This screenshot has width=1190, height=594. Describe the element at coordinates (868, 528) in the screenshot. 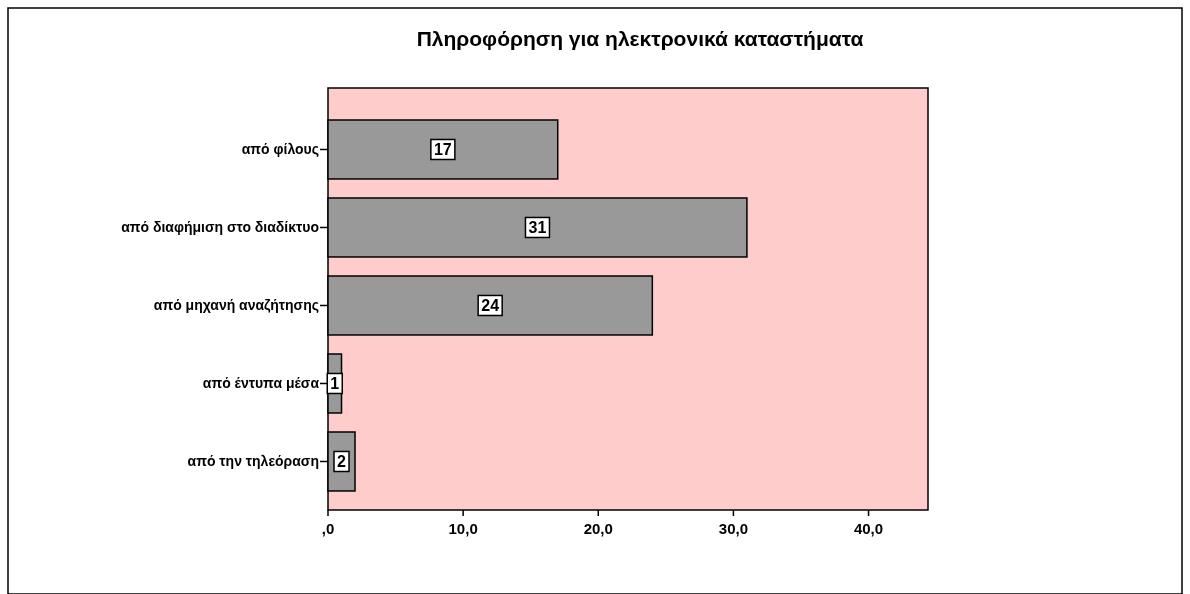

I see `x-tick-label: 40,0` at that location.